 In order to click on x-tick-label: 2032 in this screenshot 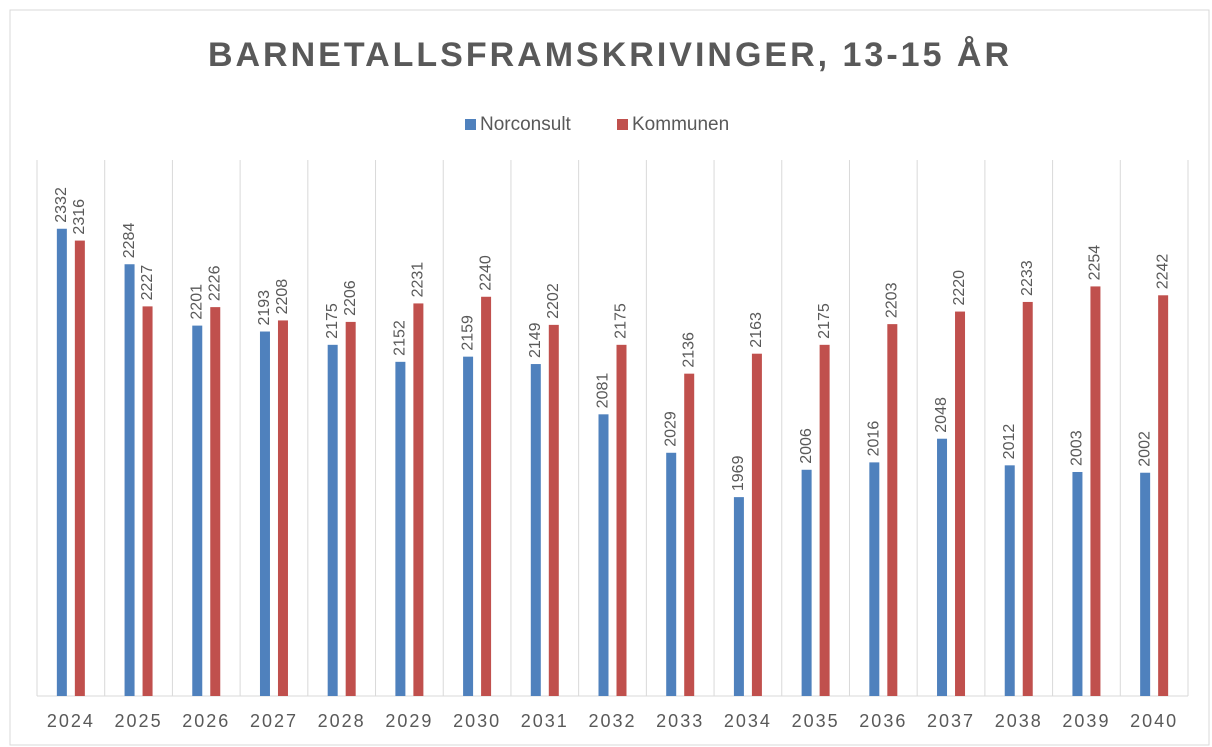, I will do `click(612, 721)`.